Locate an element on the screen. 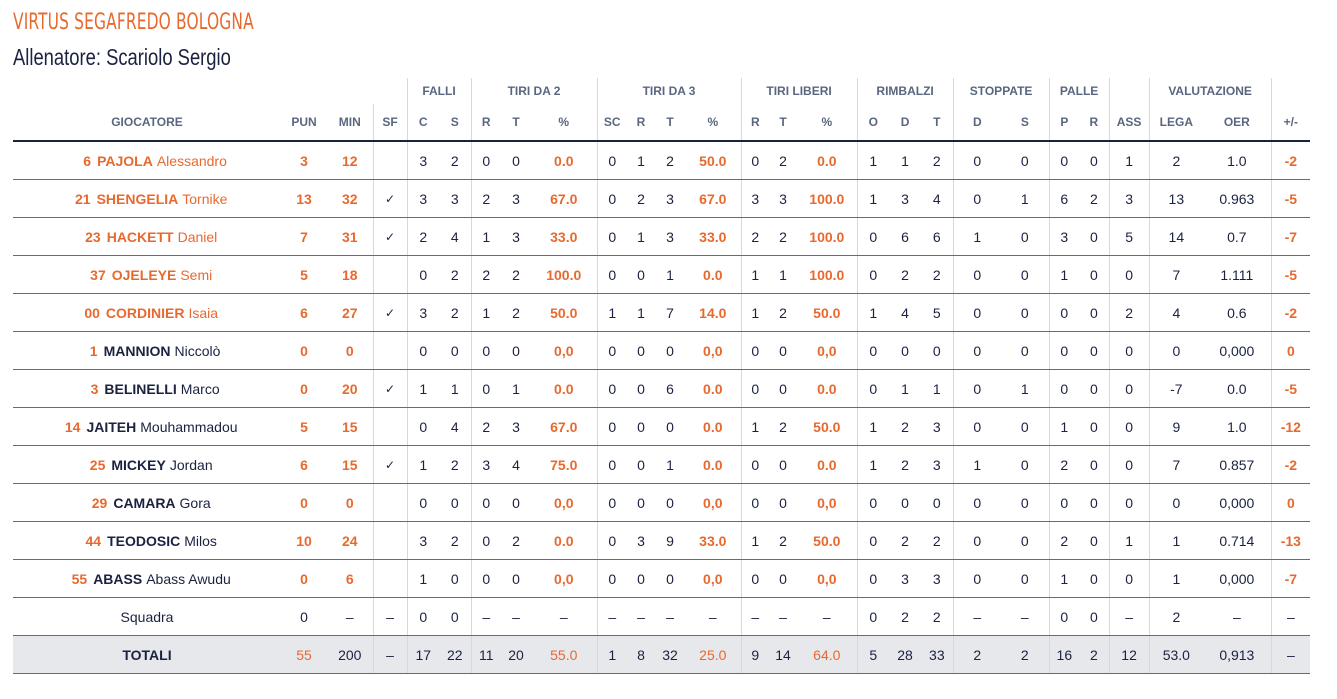 This screenshot has height=699, width=1337. player-cell: 29 CAMARA Gora is located at coordinates (147, 502).